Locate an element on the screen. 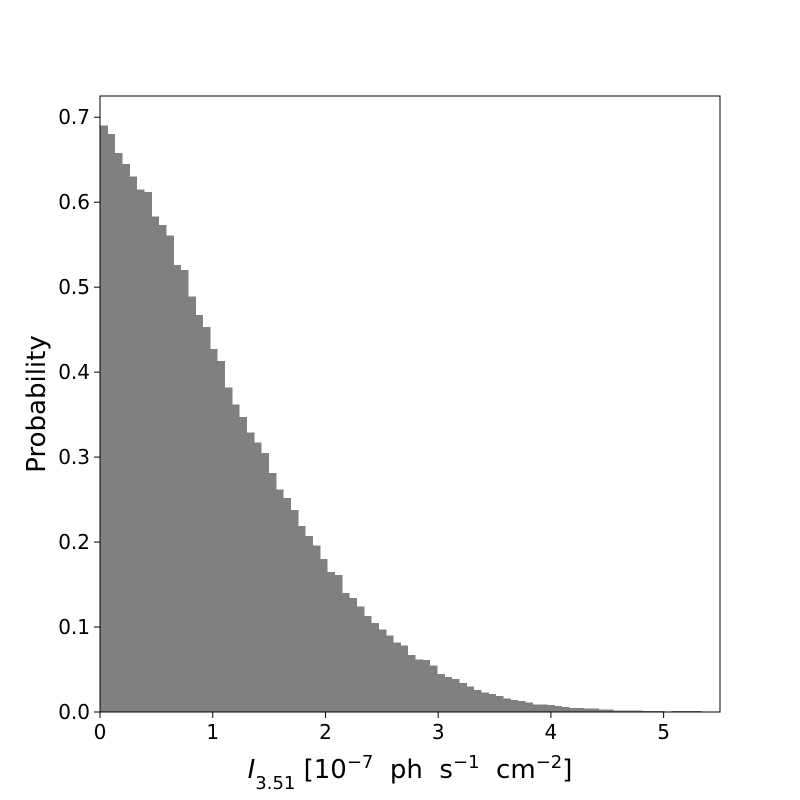 The image size is (800, 800). x-tick-label: 2 is located at coordinates (325, 732).